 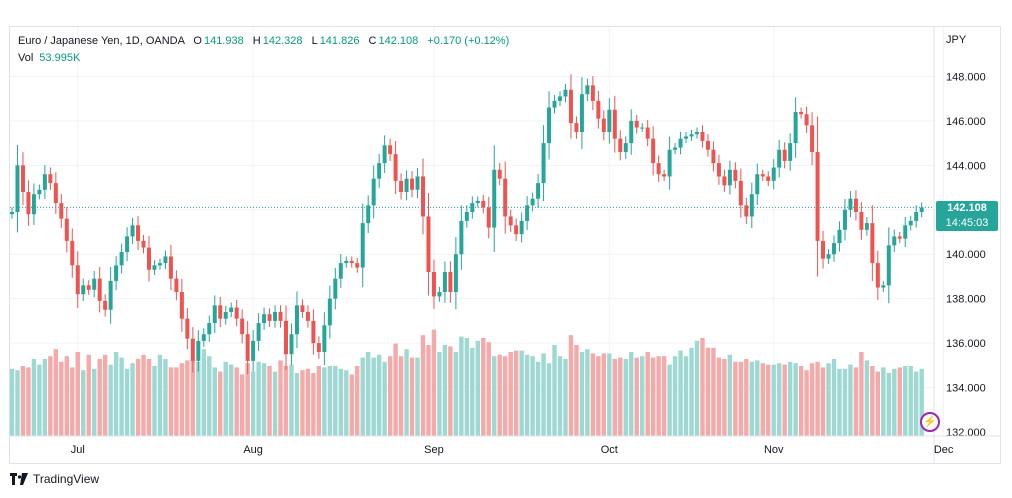 I want to click on y-tick-label: 134.000, so click(x=966, y=389).